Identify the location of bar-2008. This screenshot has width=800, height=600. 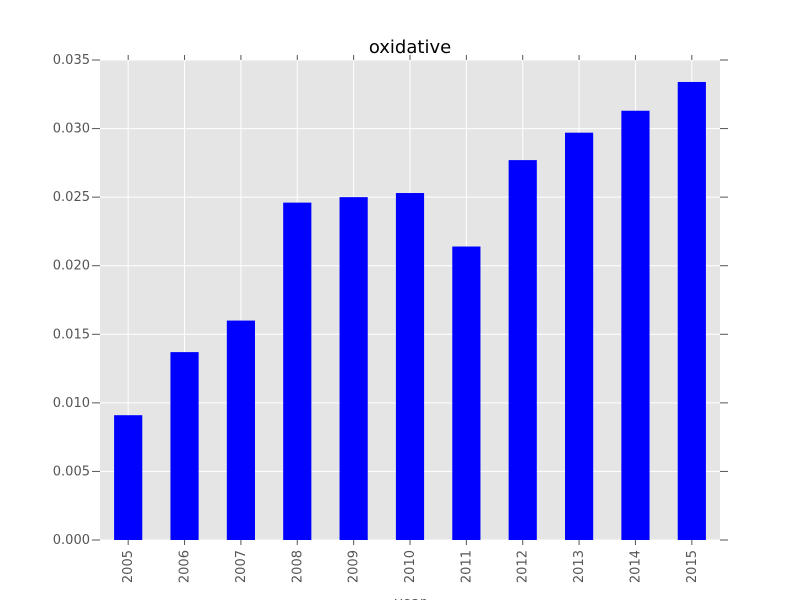
(297, 371).